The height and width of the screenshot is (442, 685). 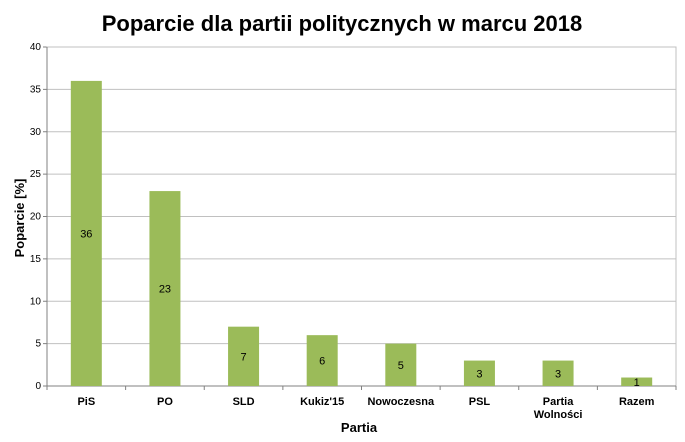 What do you see at coordinates (36, 174) in the screenshot?
I see `y-tick-label: 25` at bounding box center [36, 174].